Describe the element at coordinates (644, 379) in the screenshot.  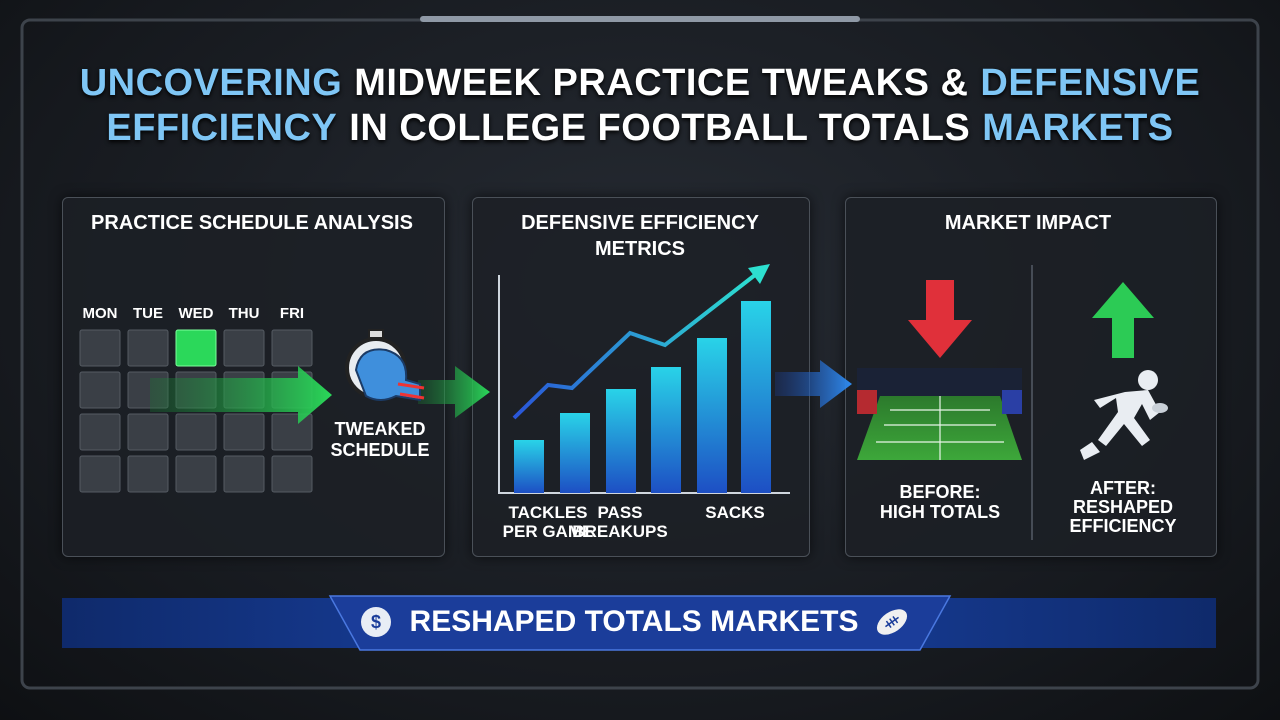
I see `chart` at that location.